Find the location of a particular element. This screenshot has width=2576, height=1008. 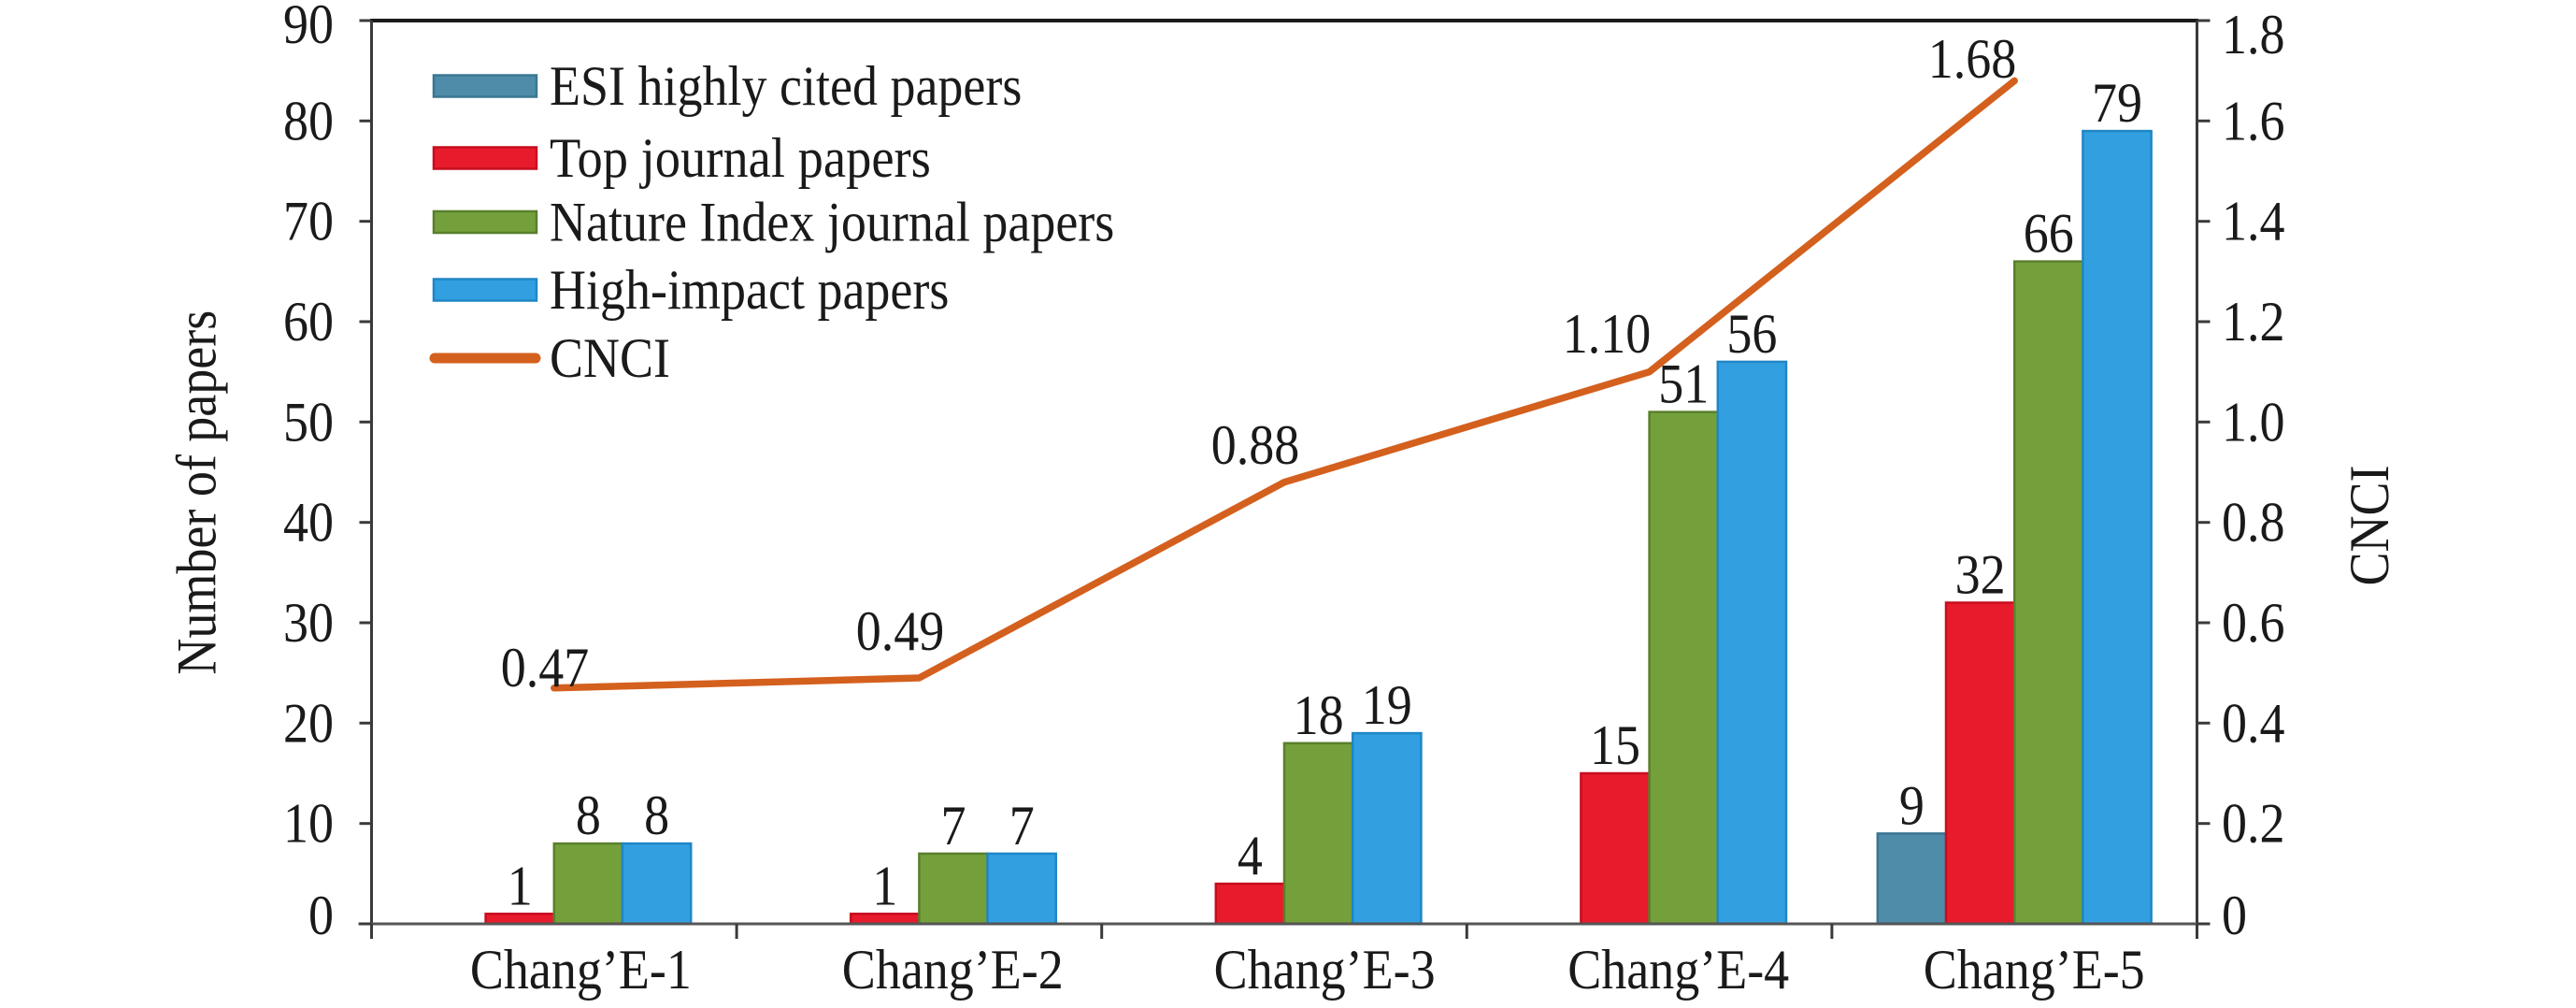

svg-text: 1.68 is located at coordinates (1972, 59).